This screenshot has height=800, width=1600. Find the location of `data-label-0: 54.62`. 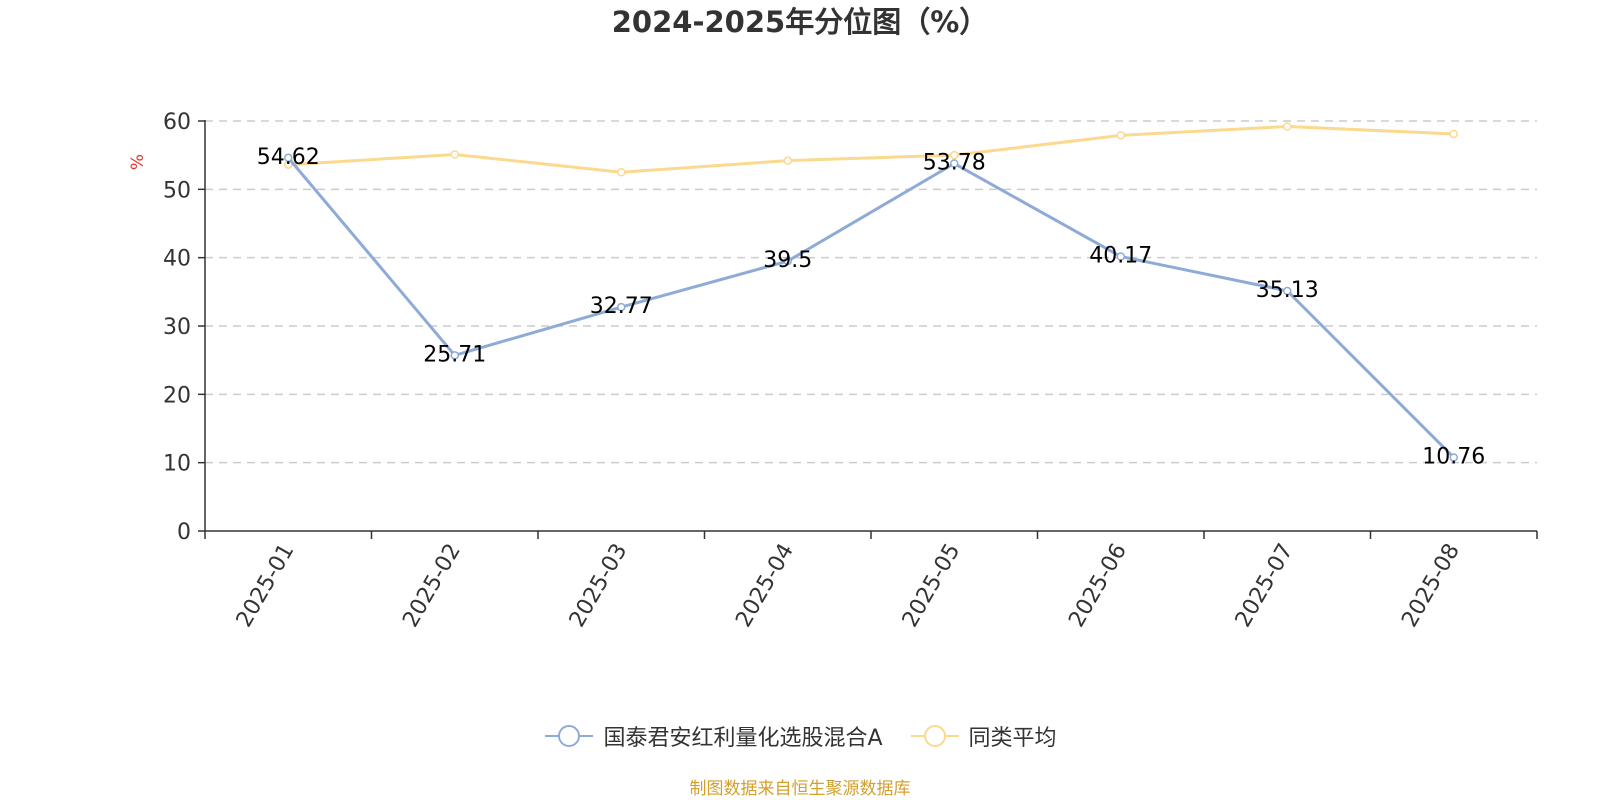

data-label-0: 54.62 is located at coordinates (288, 157).